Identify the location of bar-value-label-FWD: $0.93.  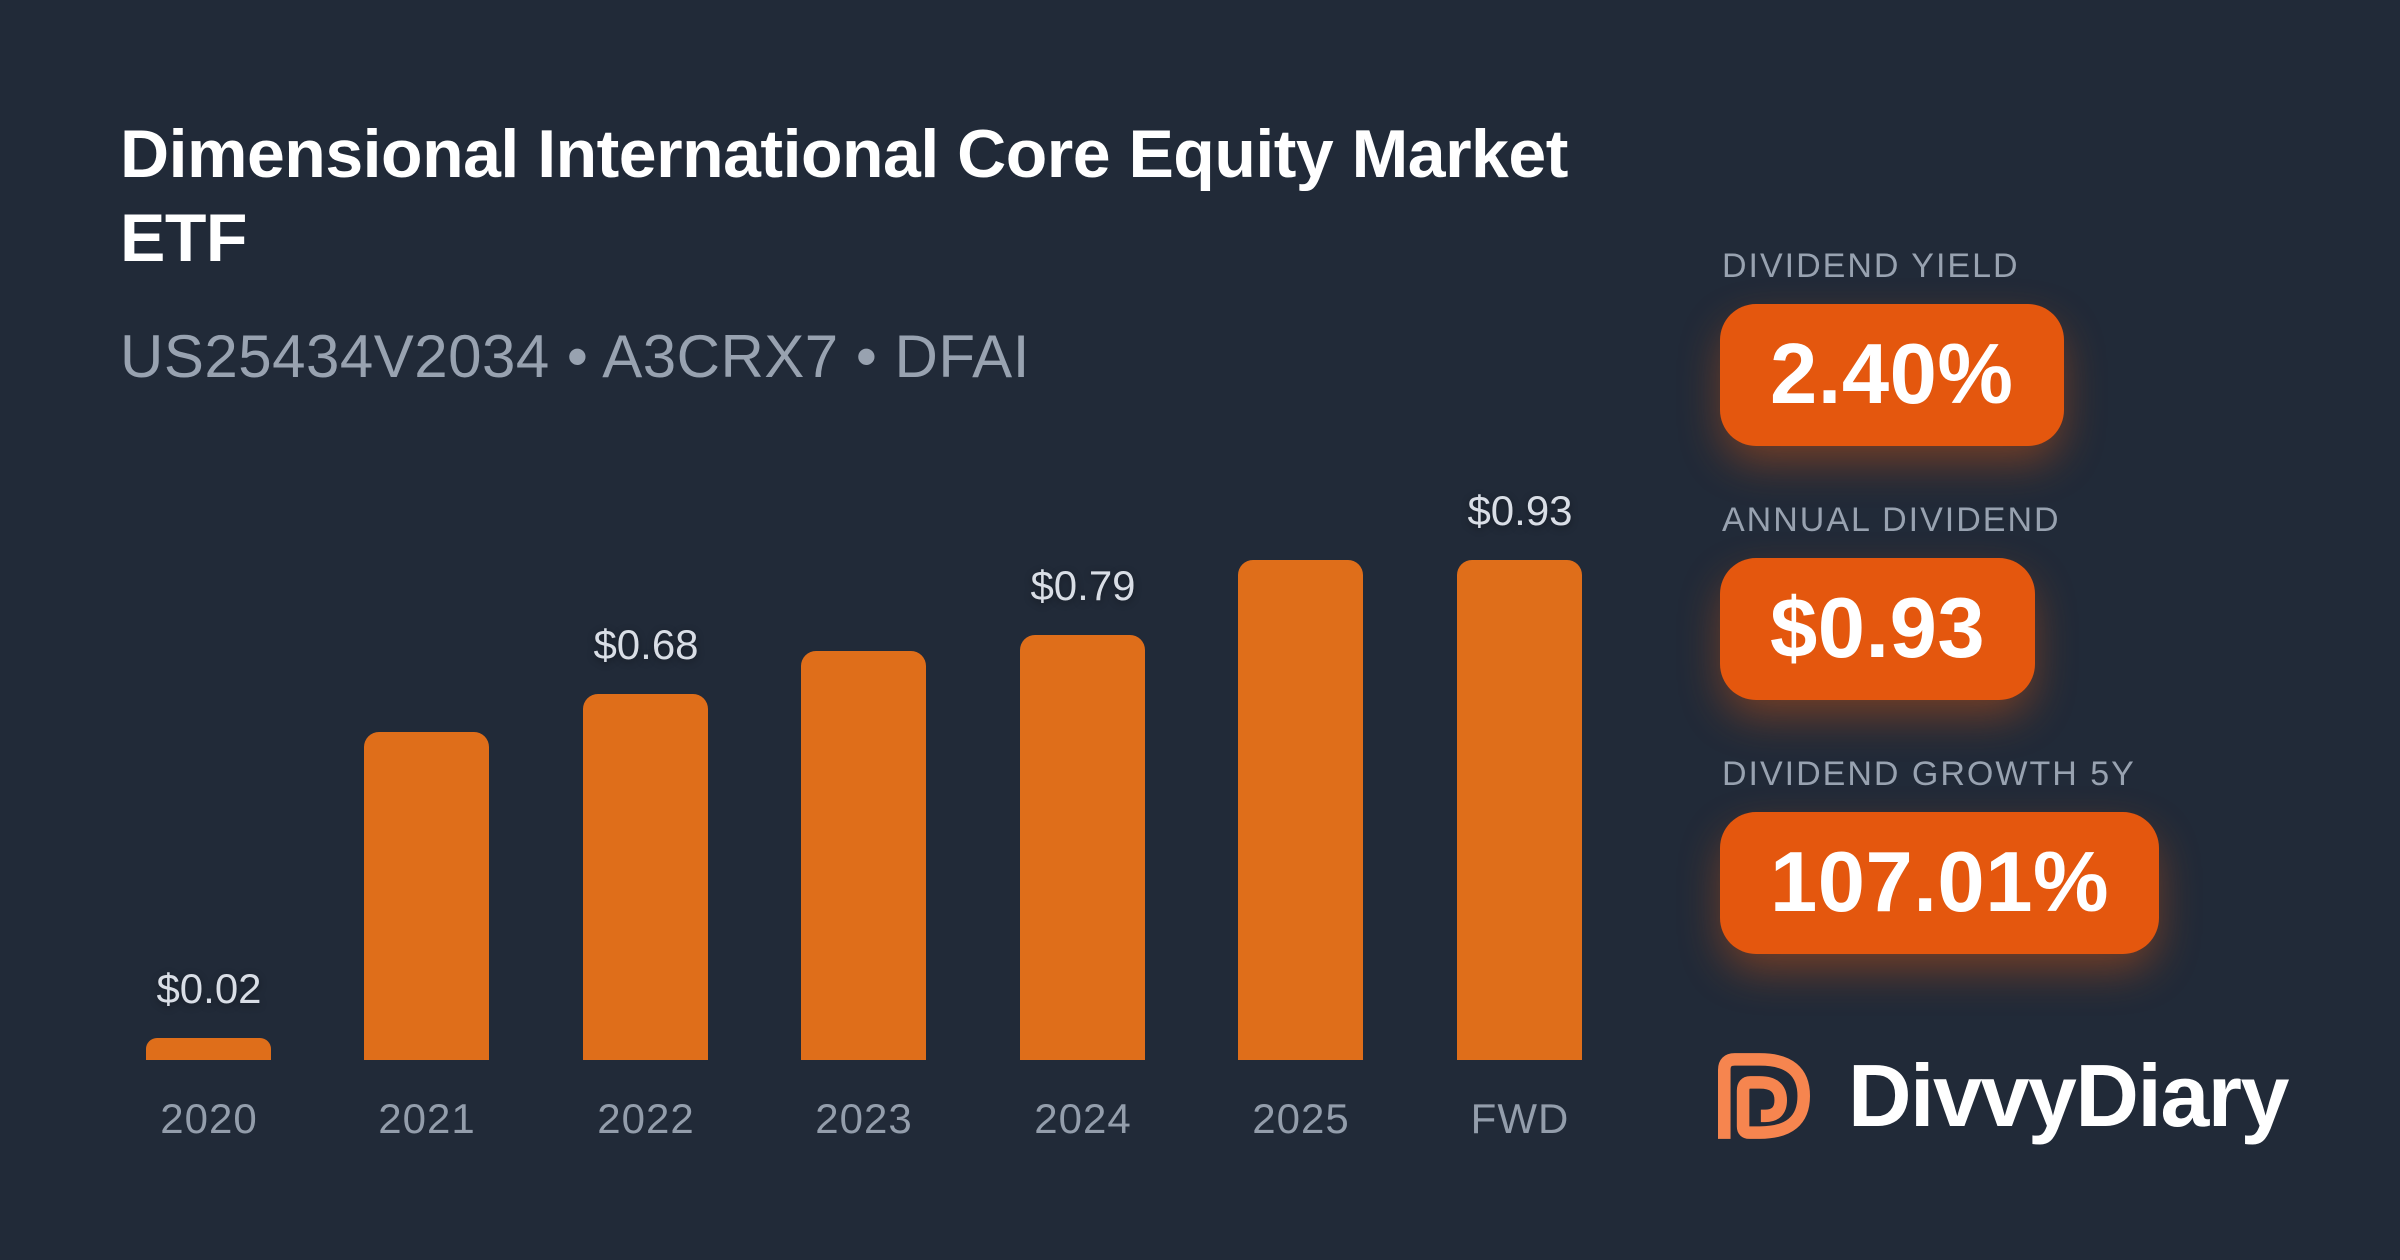
(1520, 510).